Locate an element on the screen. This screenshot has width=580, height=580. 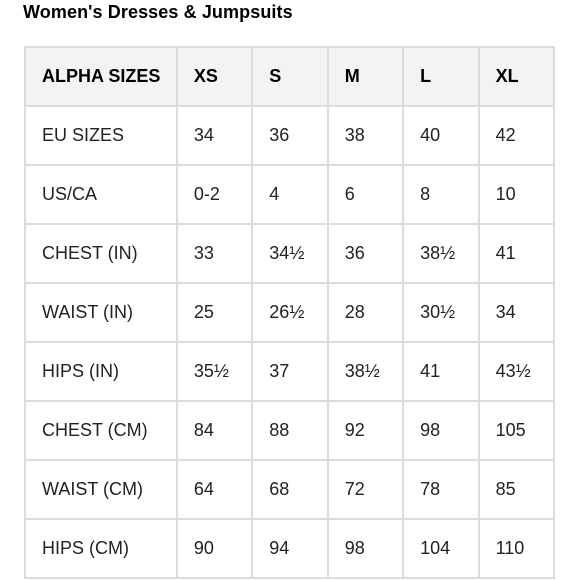
table-cell: 34½ is located at coordinates (290, 253).